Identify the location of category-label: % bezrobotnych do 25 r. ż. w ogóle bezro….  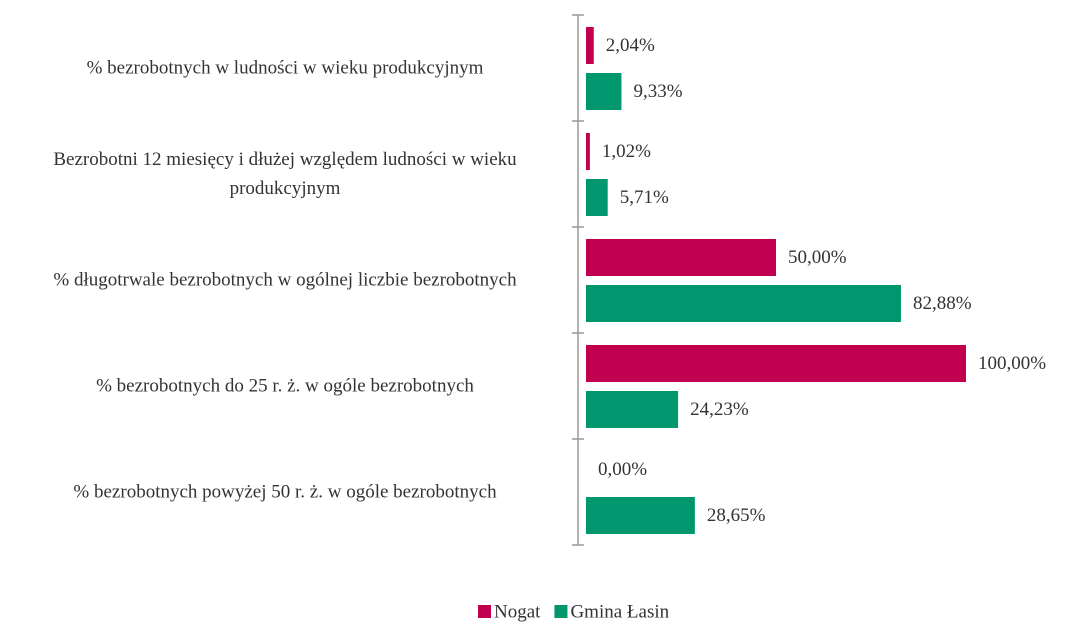
(285, 386).